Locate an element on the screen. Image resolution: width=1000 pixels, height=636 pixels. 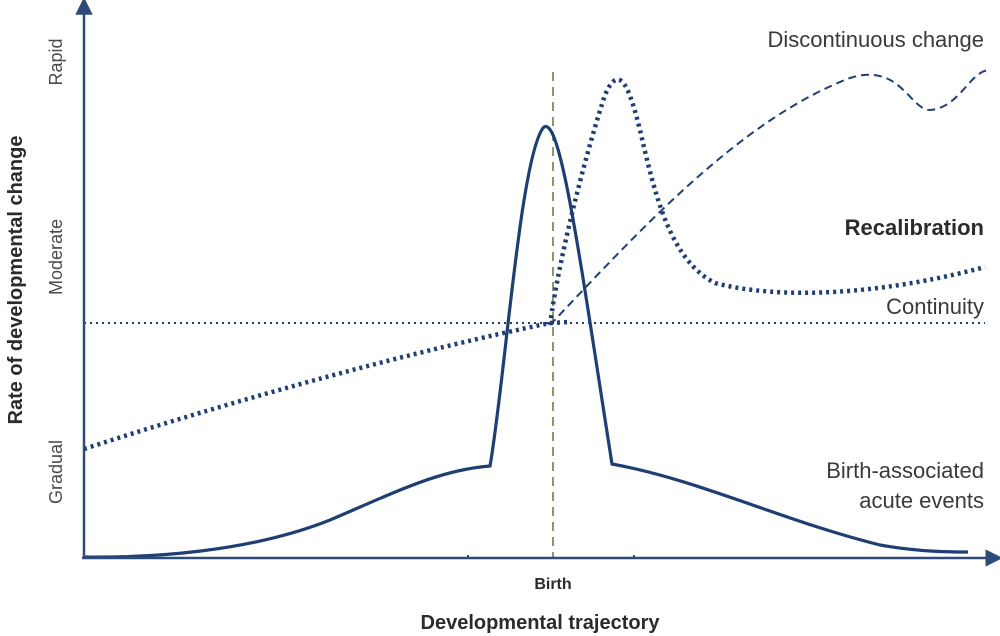
y-level-gradual: Gradual is located at coordinates (56, 472).